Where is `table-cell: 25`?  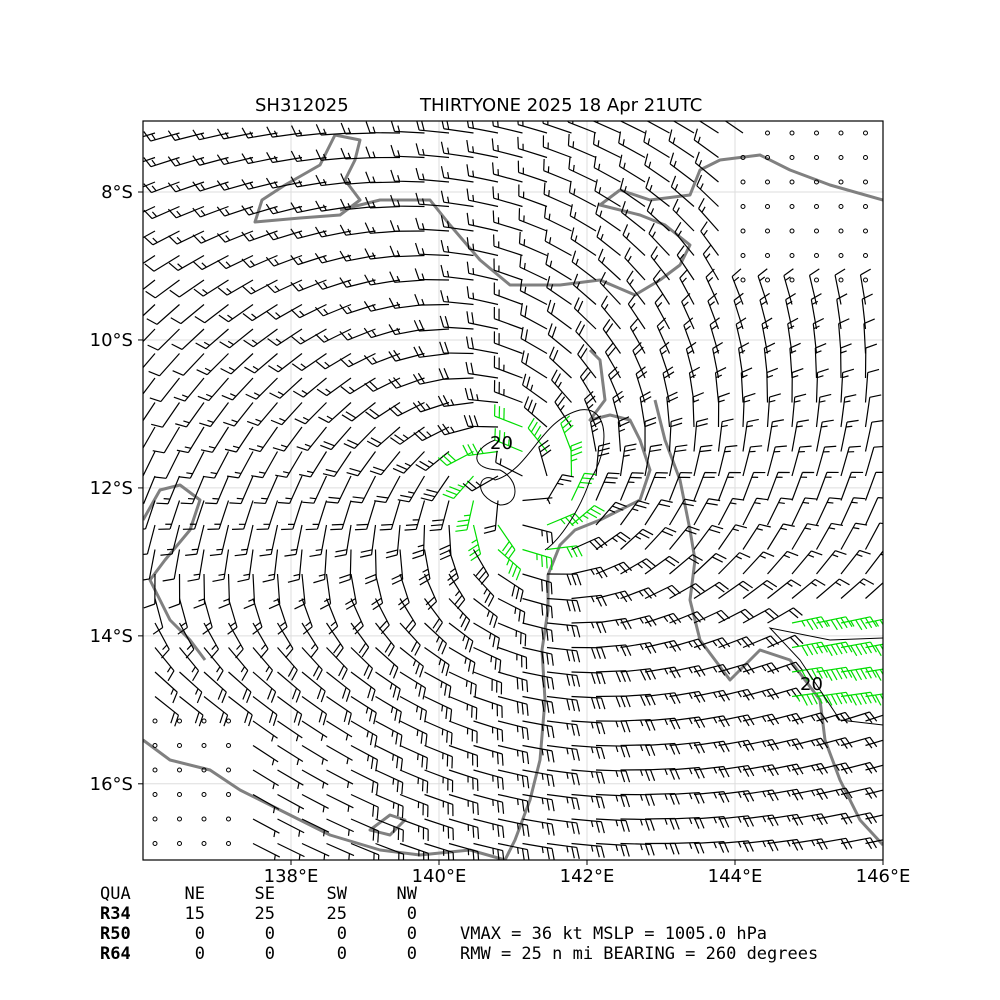
table-cell: 25 is located at coordinates (337, 914).